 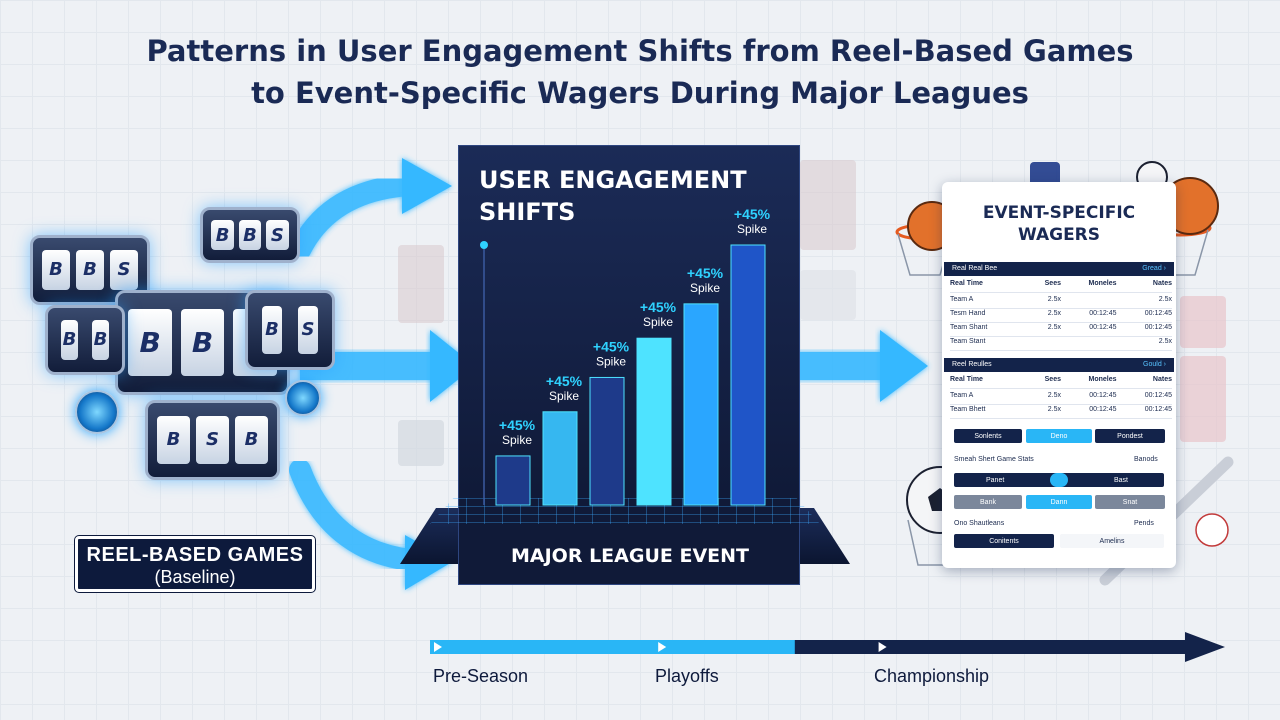 What do you see at coordinates (988, 436) in the screenshot?
I see `pill-button: Sonlents` at bounding box center [988, 436].